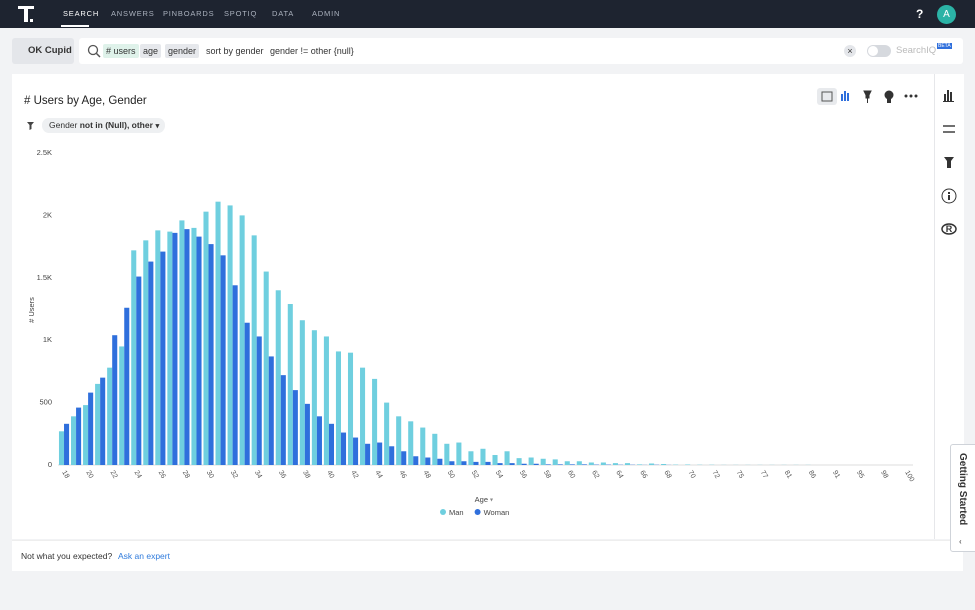 Image resolution: width=975 pixels, height=610 pixels. I want to click on getting-started-tab: Getting Started ‹, so click(962, 498).